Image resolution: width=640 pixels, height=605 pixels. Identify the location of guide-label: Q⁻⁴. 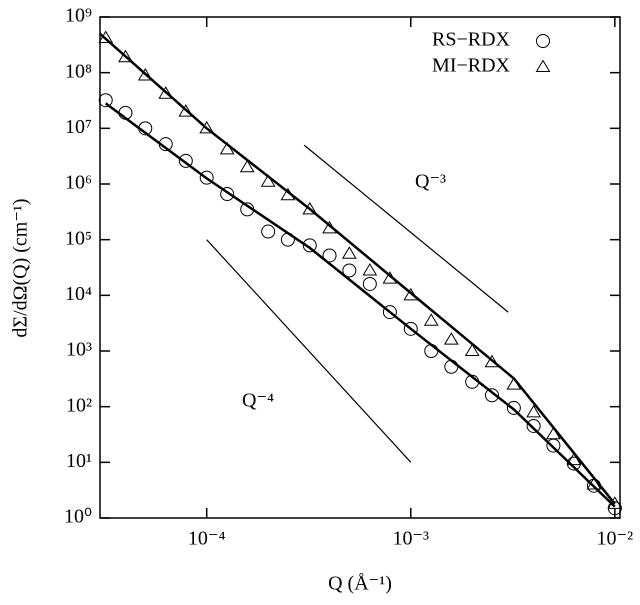
(258, 401).